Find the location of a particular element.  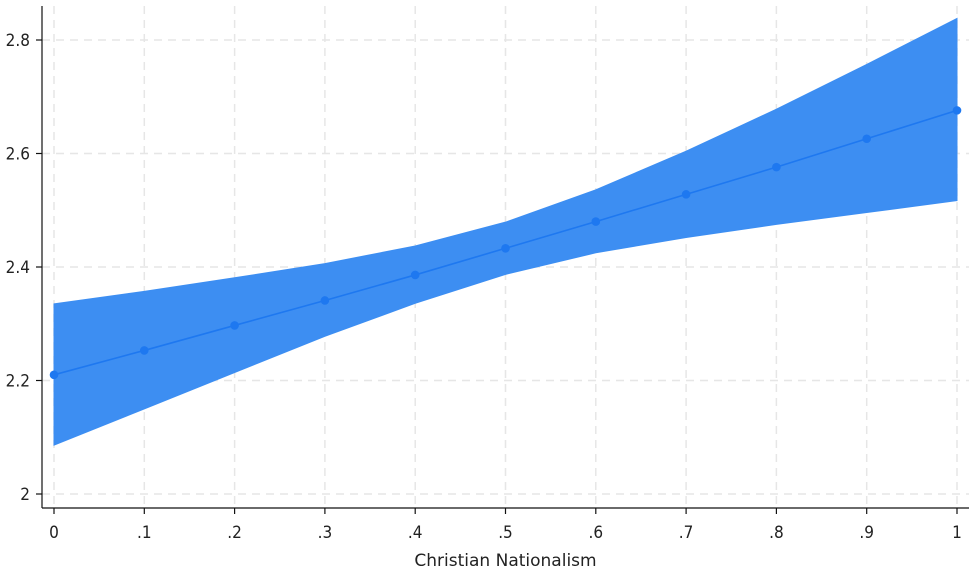

x-tick-label-5: .5 is located at coordinates (505, 533).